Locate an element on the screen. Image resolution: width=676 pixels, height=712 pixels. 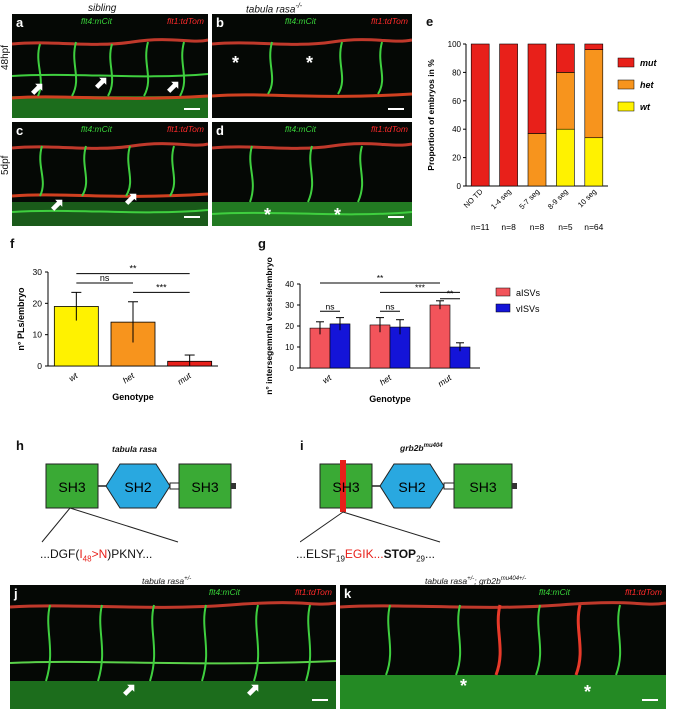
diagram-h-title: tabula rasa is located at coordinates (134, 449).